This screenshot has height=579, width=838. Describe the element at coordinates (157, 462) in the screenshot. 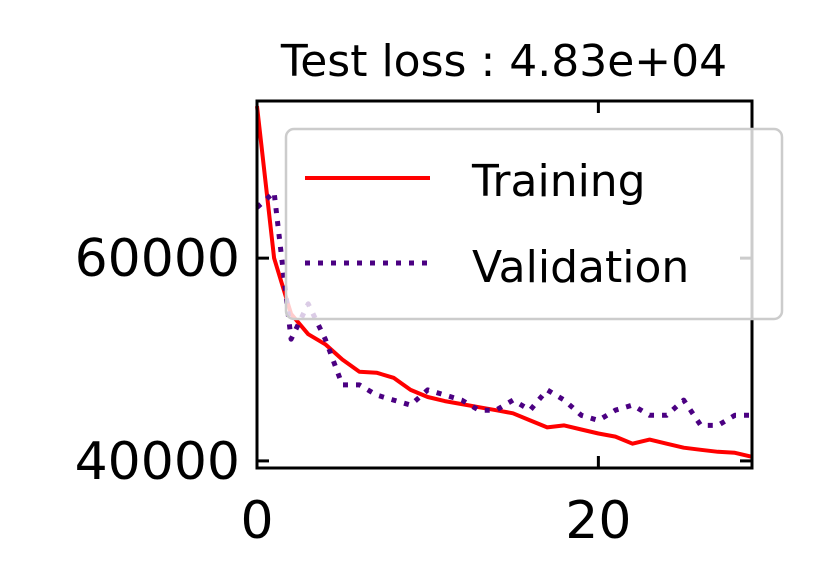

I see `y-tick-label-0: 40000` at that location.